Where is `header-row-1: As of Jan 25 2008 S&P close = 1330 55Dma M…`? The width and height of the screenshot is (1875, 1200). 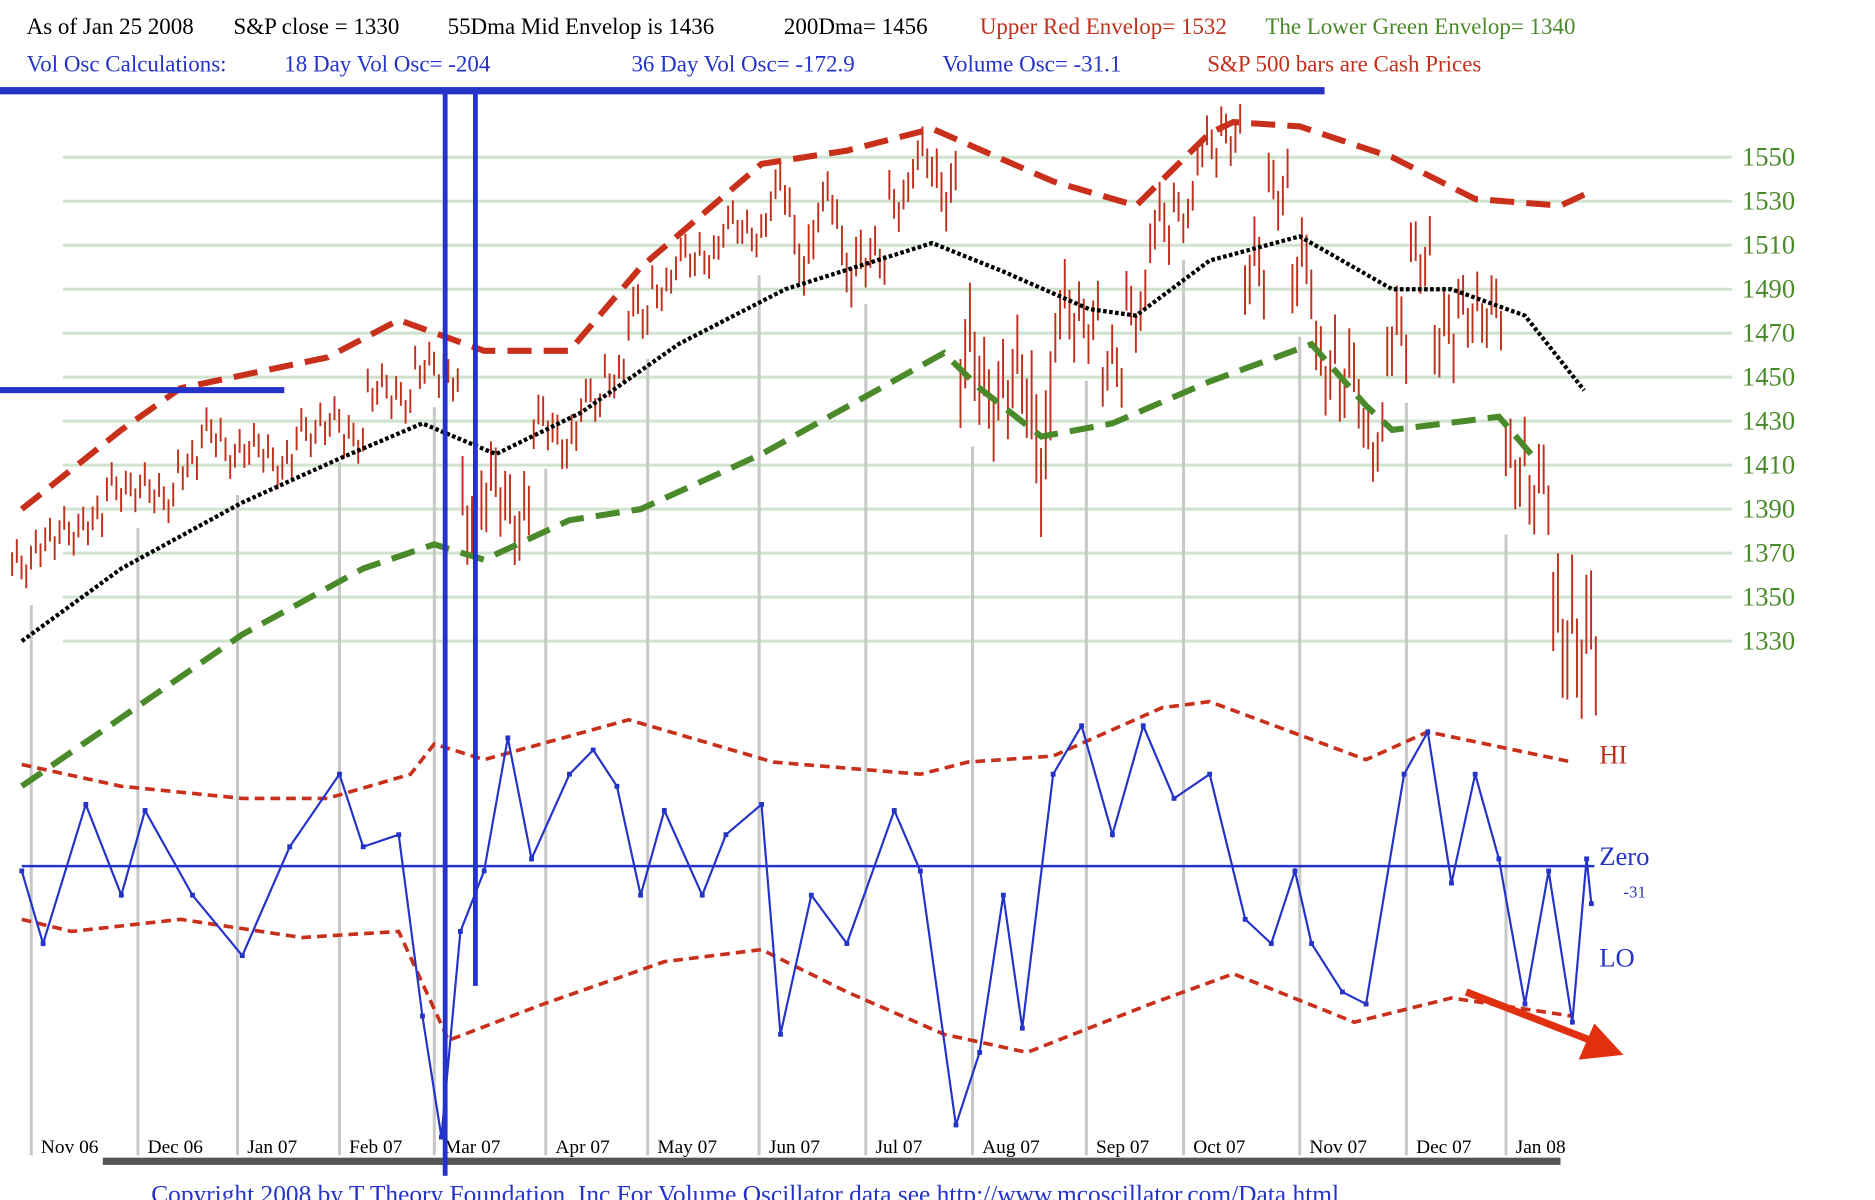
header-row-1: As of Jan 25 2008 S&P close = 1330 55Dma M… is located at coordinates (801, 26).